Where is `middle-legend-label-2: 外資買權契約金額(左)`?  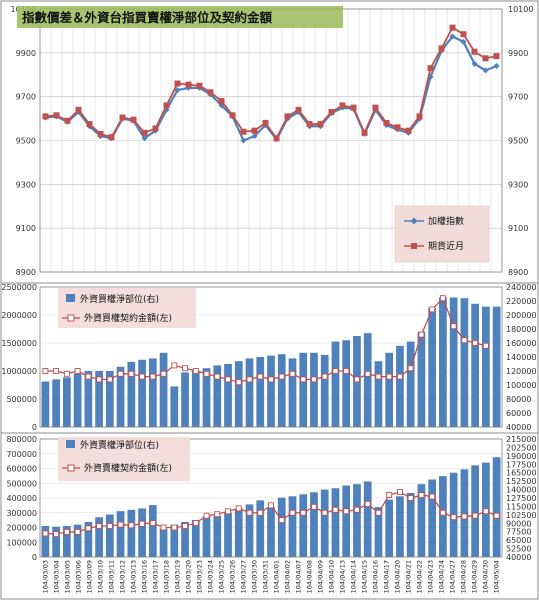 middle-legend-label-2: 外資買權契約金額(左) is located at coordinates (128, 318).